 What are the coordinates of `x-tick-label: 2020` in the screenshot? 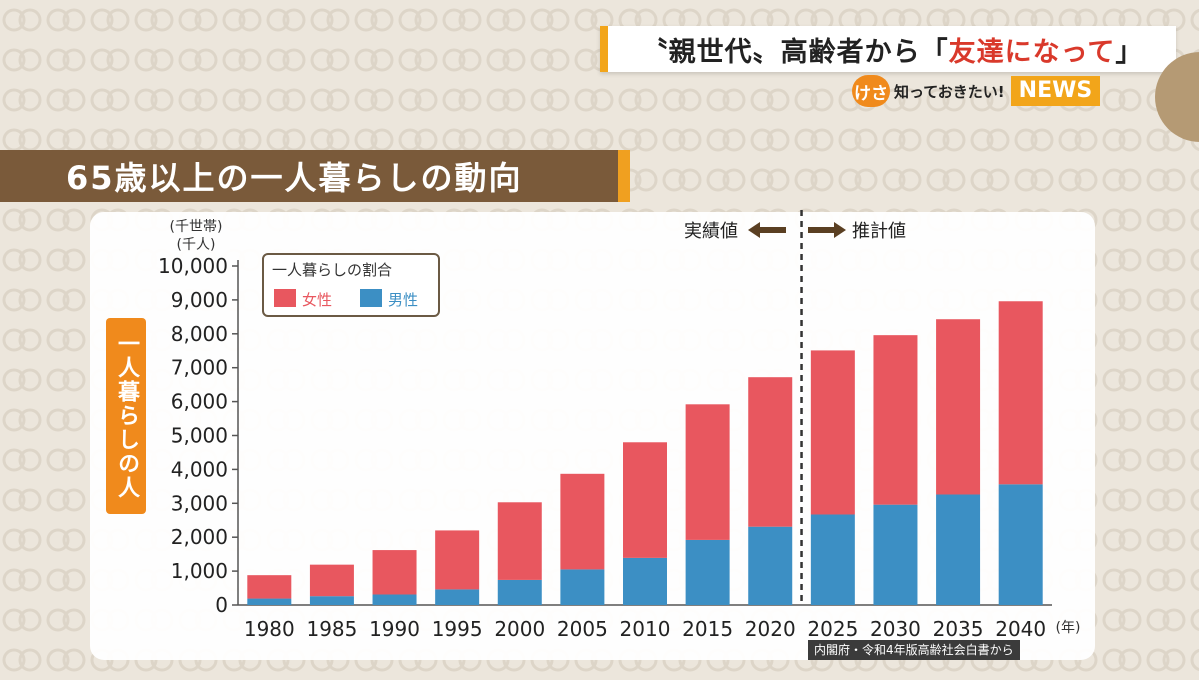 It's located at (770, 629).